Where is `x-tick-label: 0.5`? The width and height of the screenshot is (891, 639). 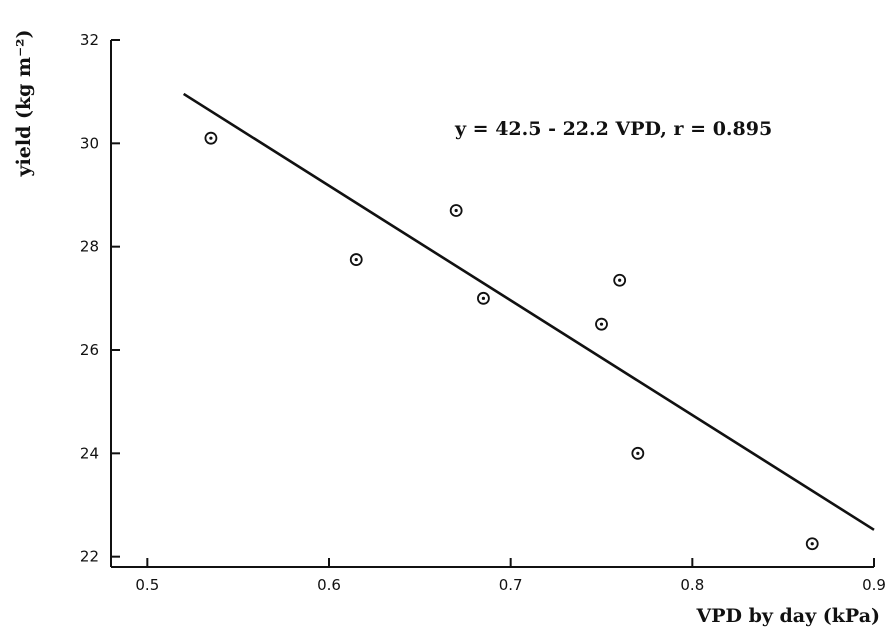
x-tick-label: 0.5 is located at coordinates (147, 585).